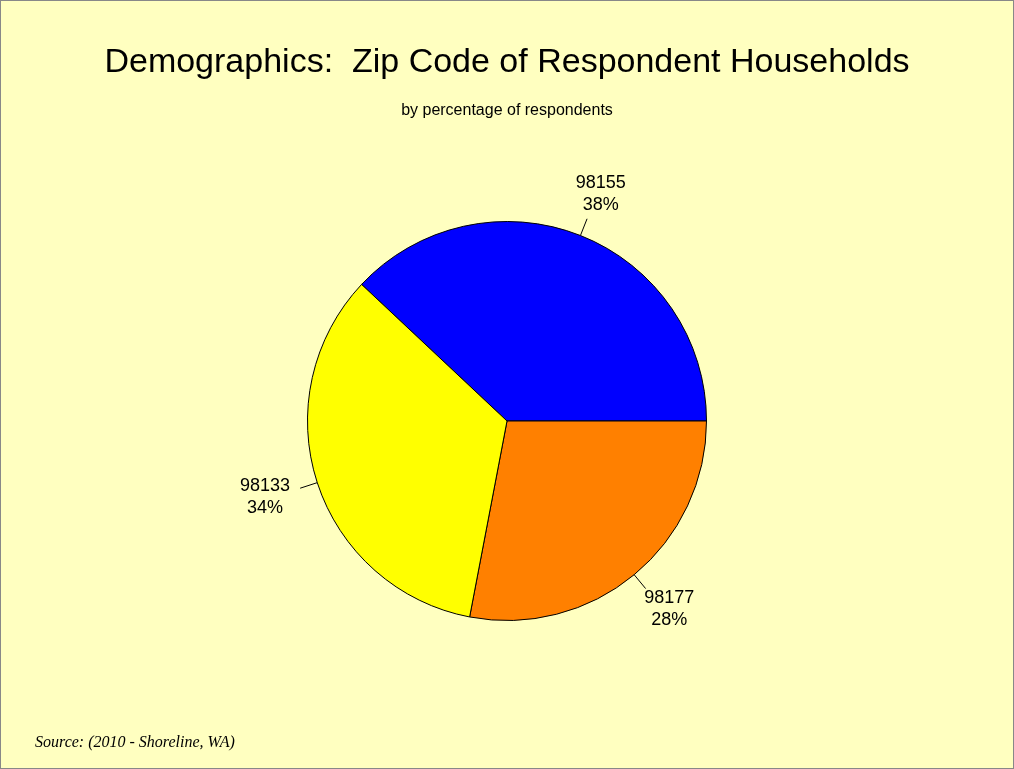  Describe the element at coordinates (600, 181) in the screenshot. I see `slice-label: 98155` at that location.